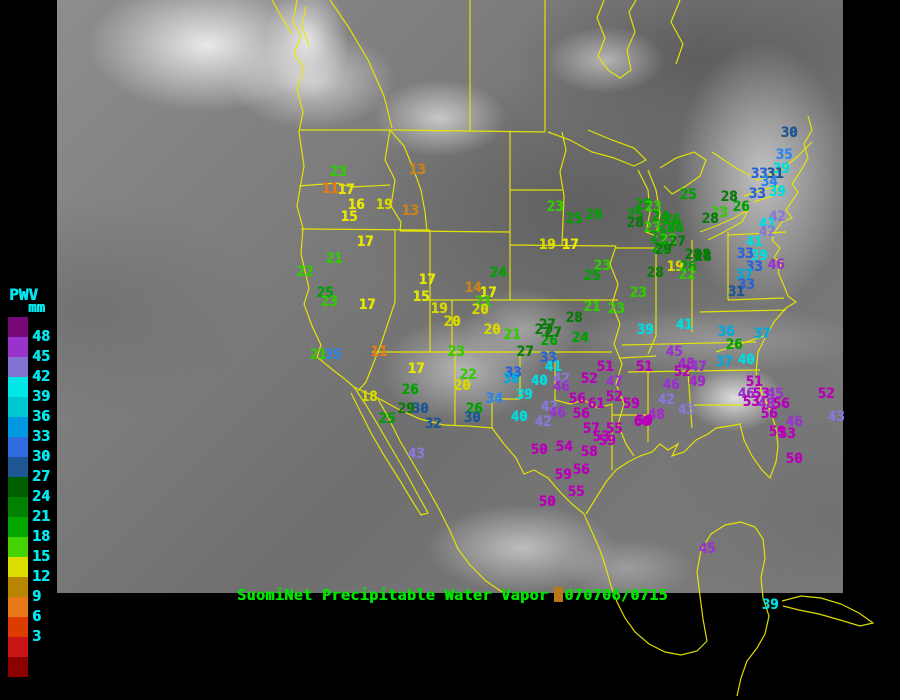 Image resolution: width=900 pixels, height=700 pixels. I want to click on pwv-station-value: 40, so click(519, 417).